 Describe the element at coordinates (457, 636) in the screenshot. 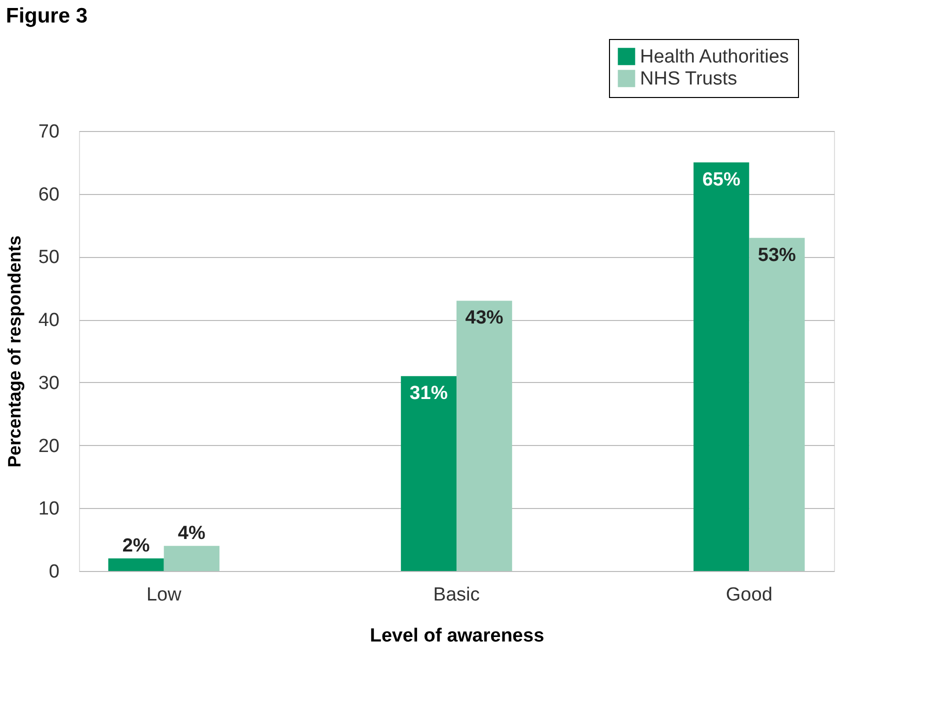

I see `x-axis-title: Level of awareness` at that location.